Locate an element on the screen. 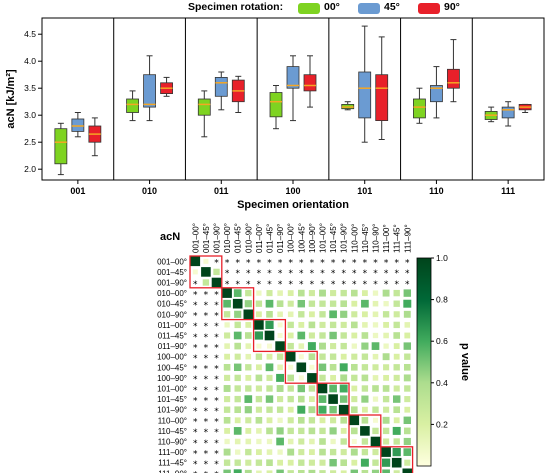  col-label-6: 011–00° is located at coordinates (259, 238).